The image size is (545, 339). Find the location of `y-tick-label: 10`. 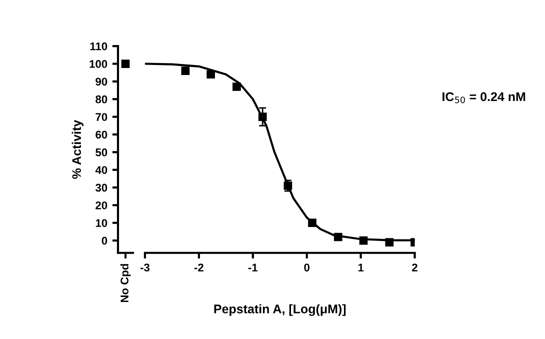

y-tick-label: 10 is located at coordinates (102, 223).